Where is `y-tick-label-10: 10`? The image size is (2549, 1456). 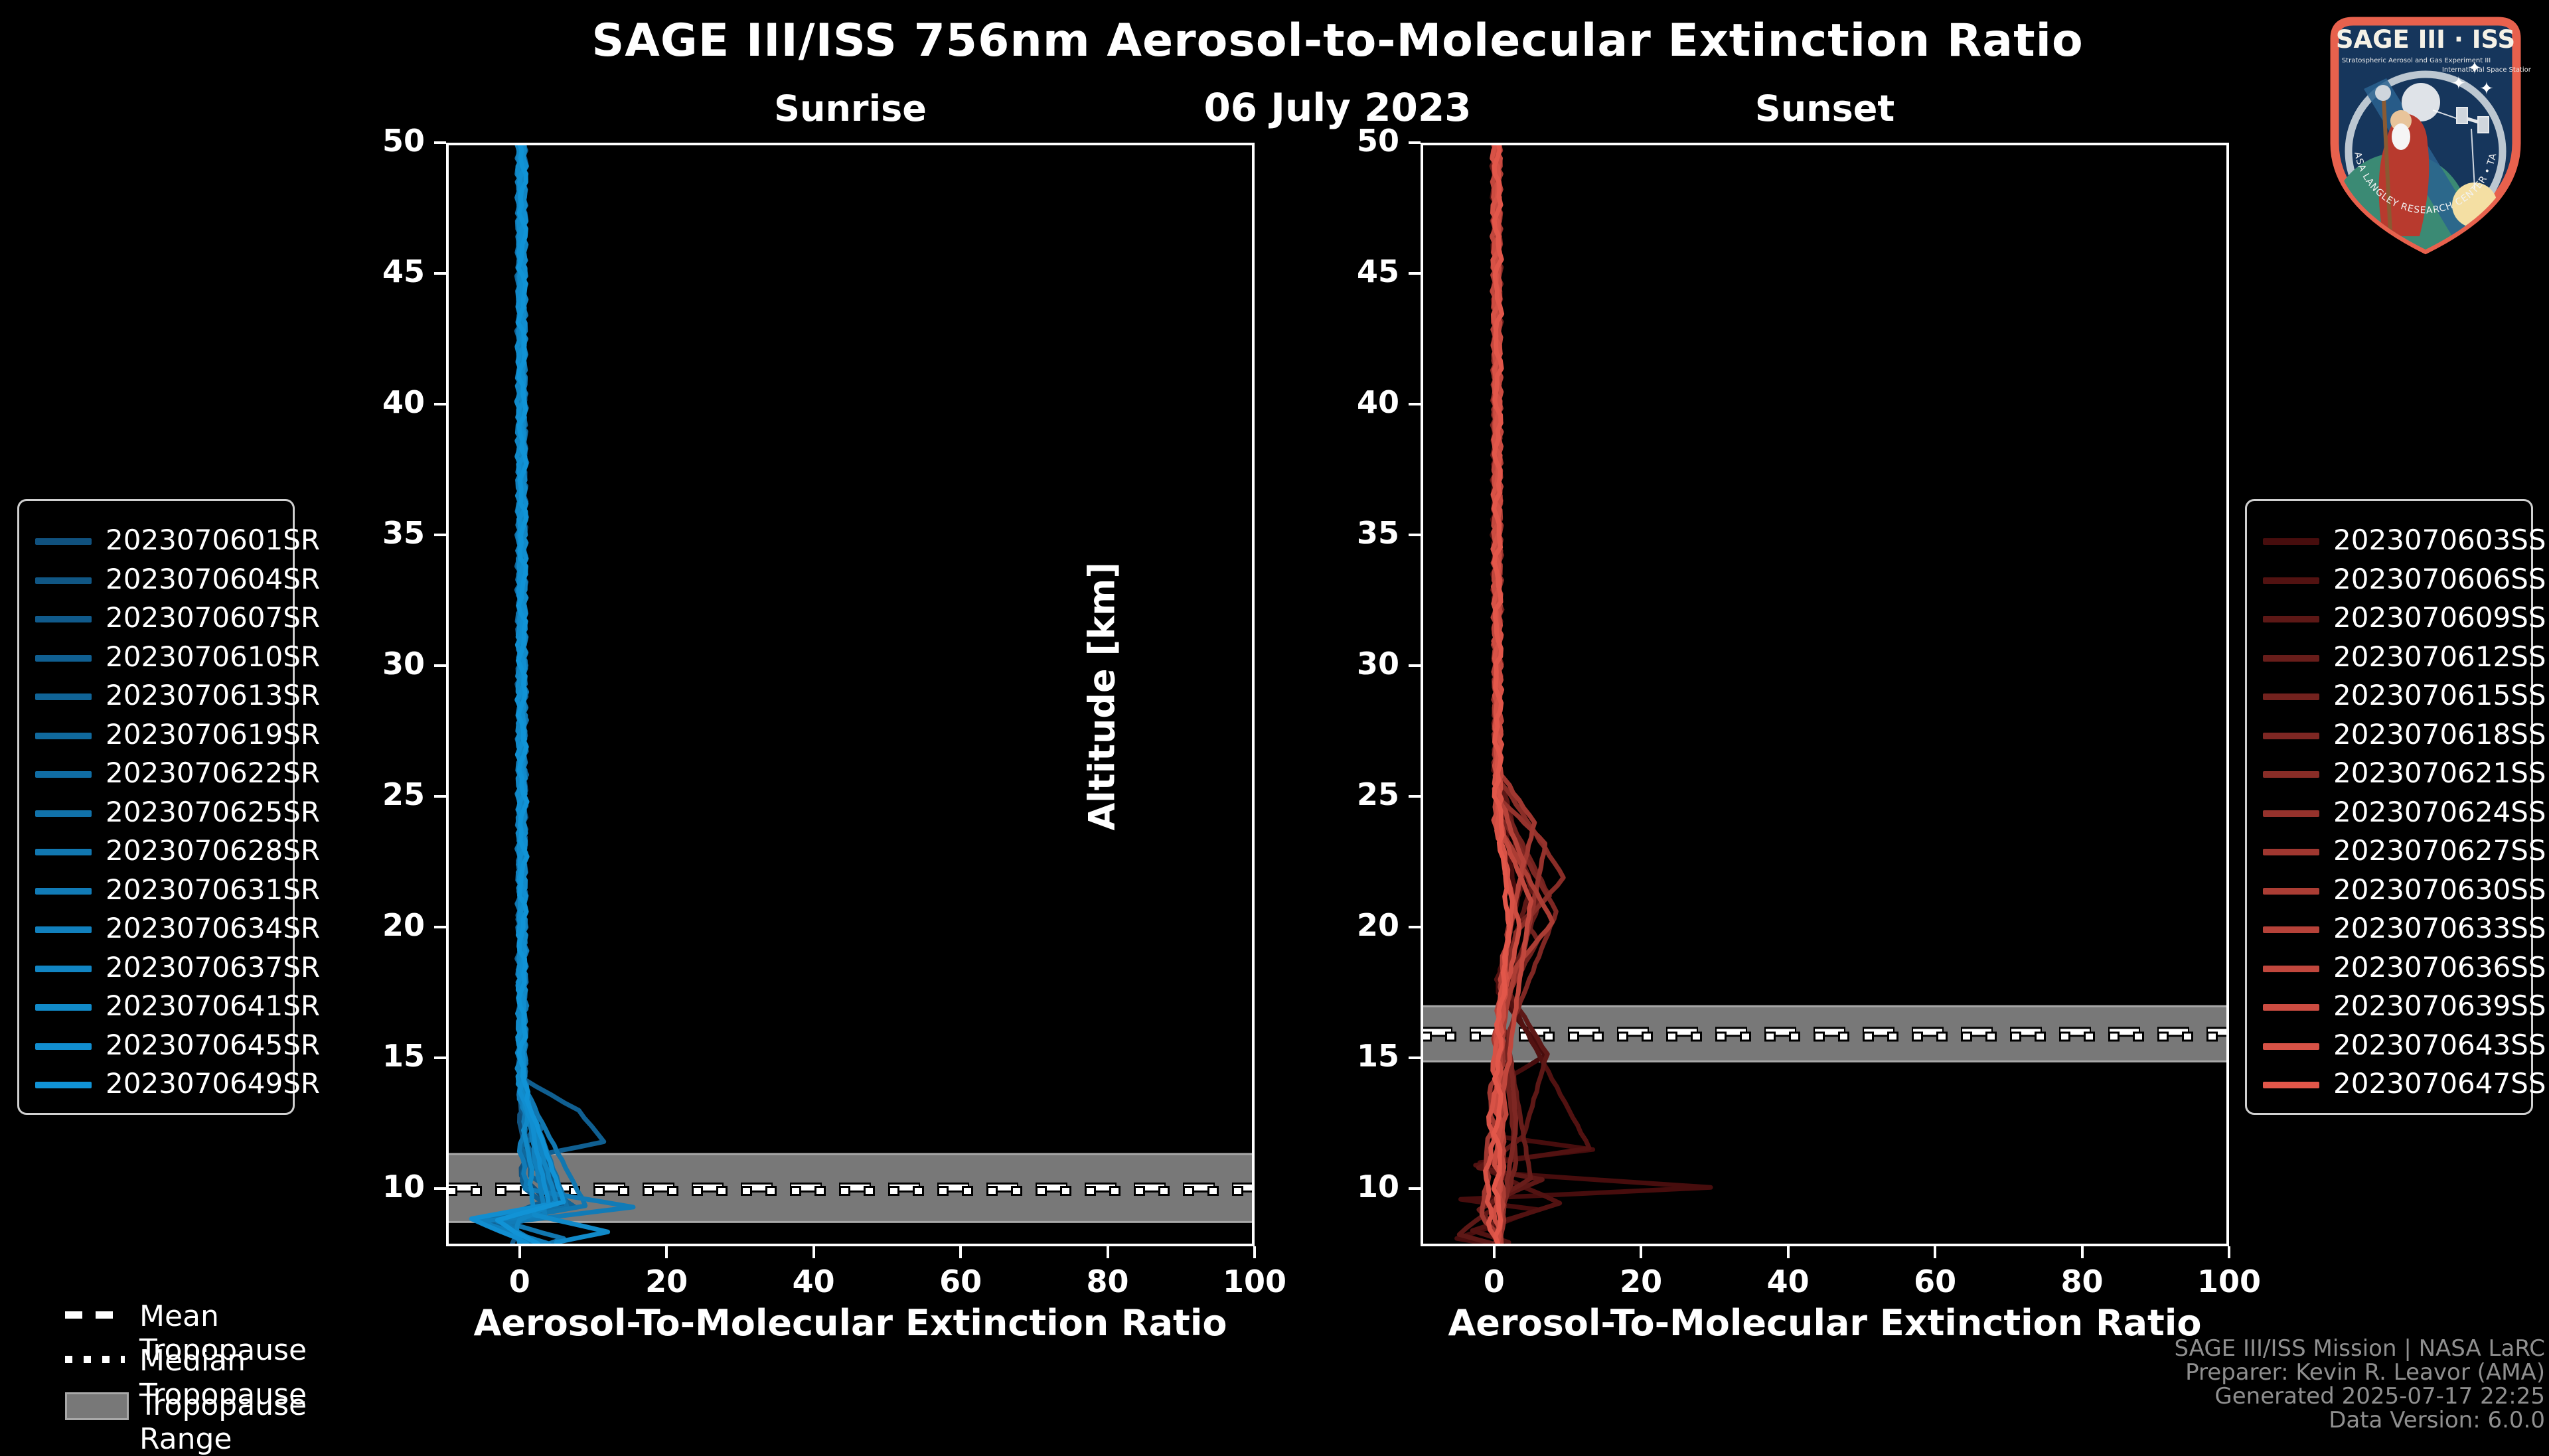
y-tick-label-10: 10 is located at coordinates (403, 1187).